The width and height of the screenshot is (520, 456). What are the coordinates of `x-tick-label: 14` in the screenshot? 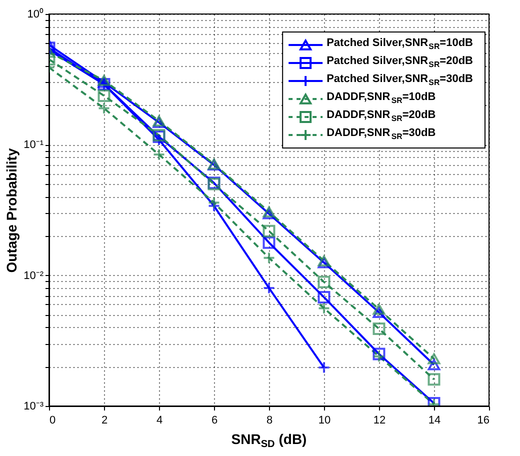 It's located at (434, 420).